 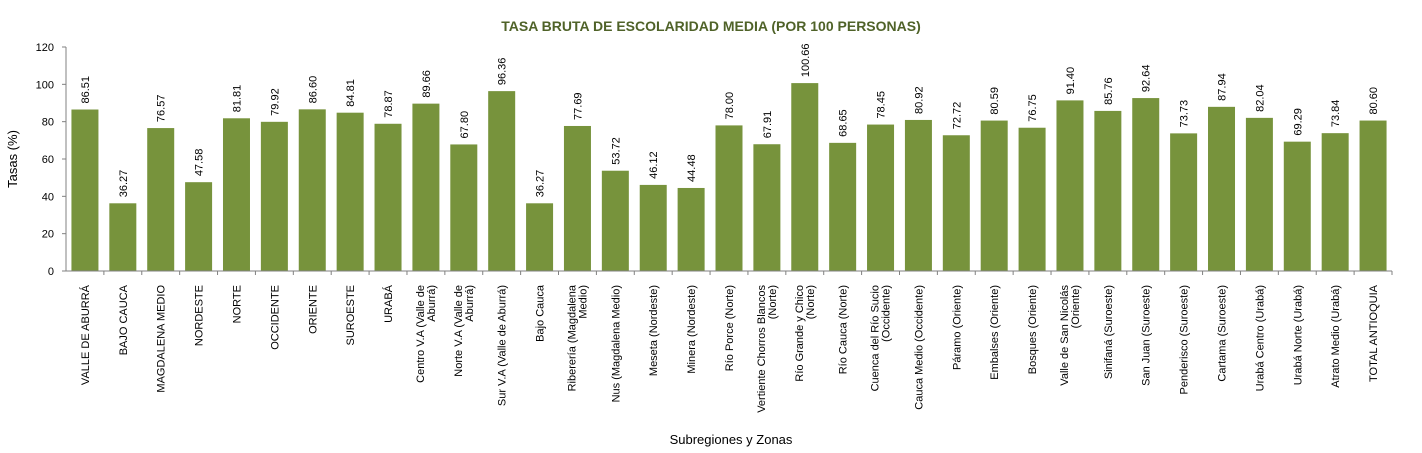 What do you see at coordinates (616, 343) in the screenshot?
I see `category-label-line: Nus (Magdalena Medio)` at bounding box center [616, 343].